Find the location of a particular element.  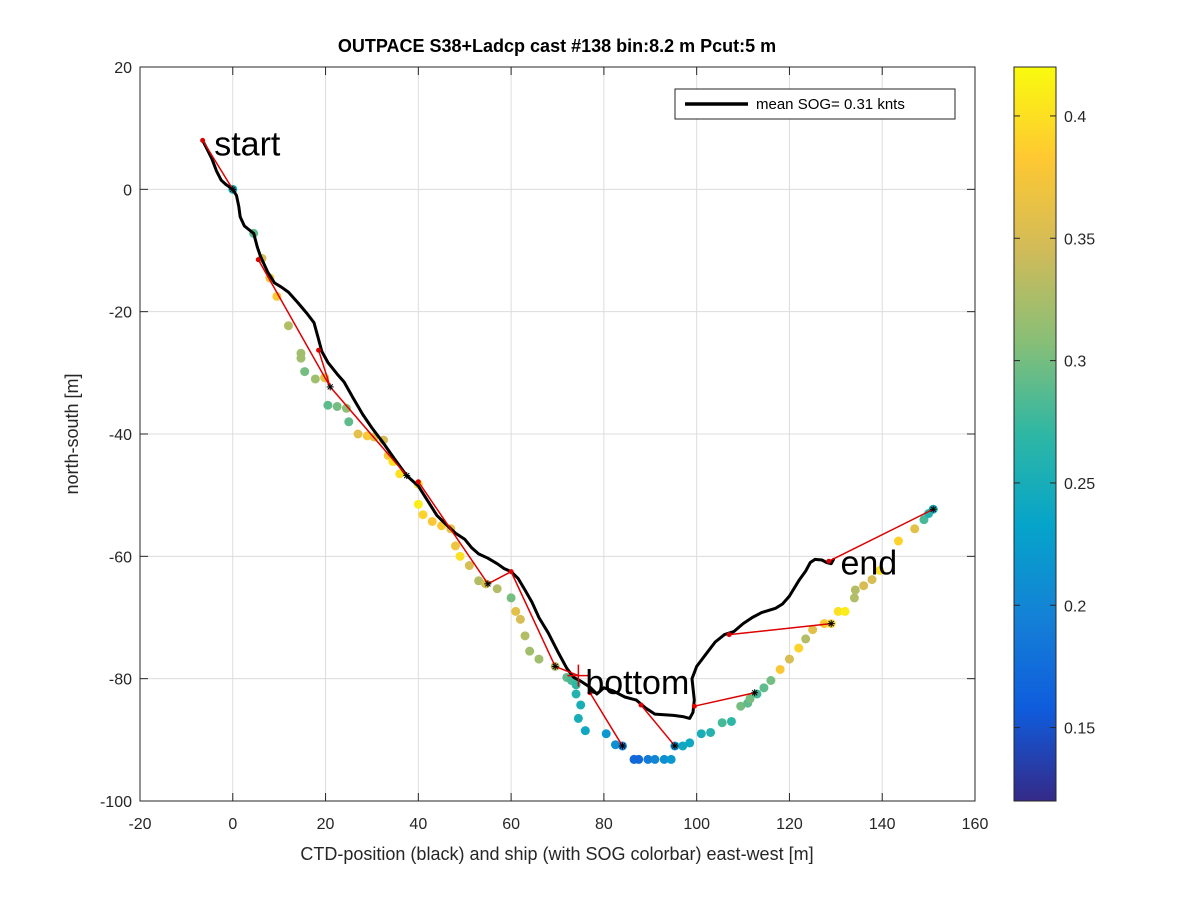

annotation-bottom: bottom is located at coordinates (637, 683).